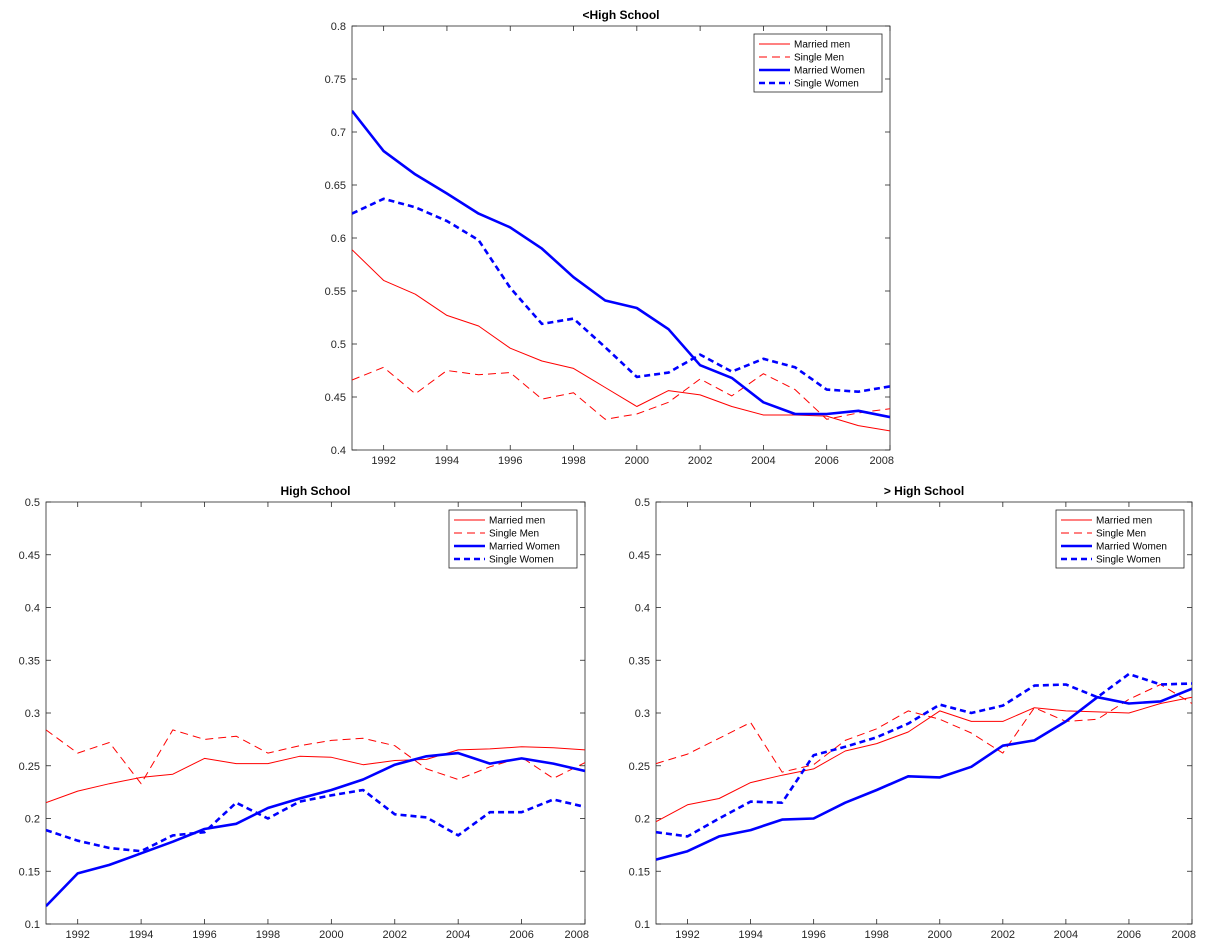 This screenshot has height=945, width=1215. I want to click on y-tick-label: 0.6, so click(338, 239).